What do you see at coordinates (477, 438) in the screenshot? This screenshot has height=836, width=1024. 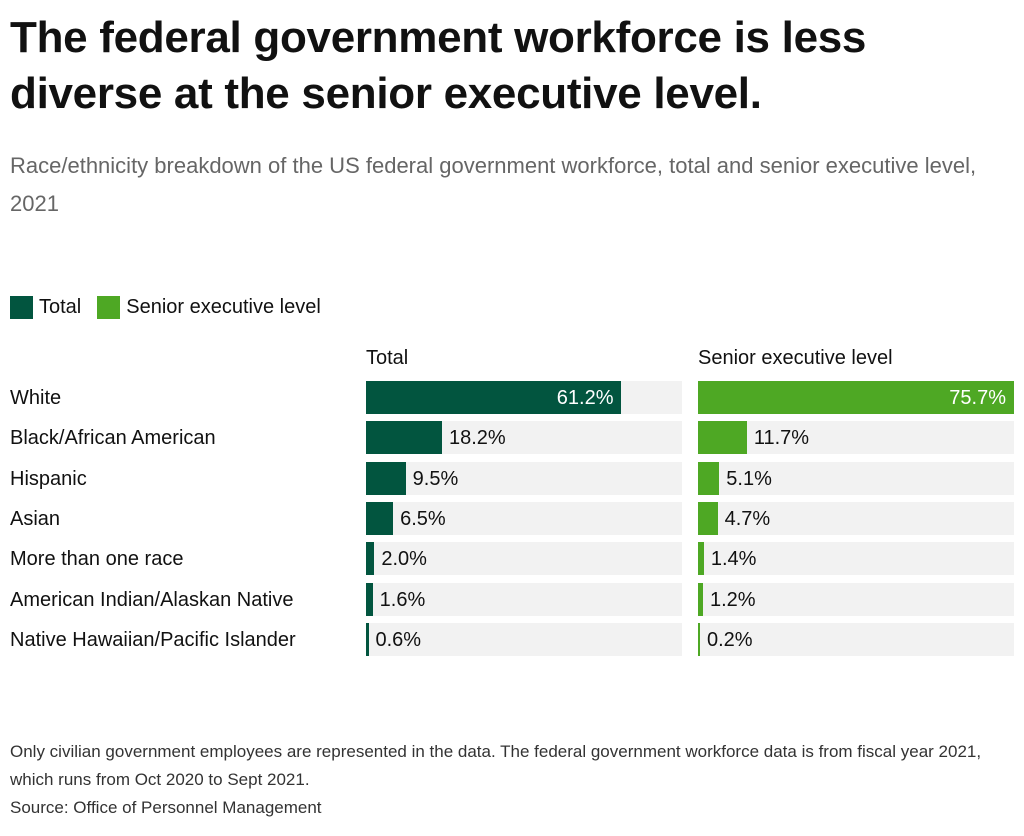 I see `data-label: 18.2%` at bounding box center [477, 438].